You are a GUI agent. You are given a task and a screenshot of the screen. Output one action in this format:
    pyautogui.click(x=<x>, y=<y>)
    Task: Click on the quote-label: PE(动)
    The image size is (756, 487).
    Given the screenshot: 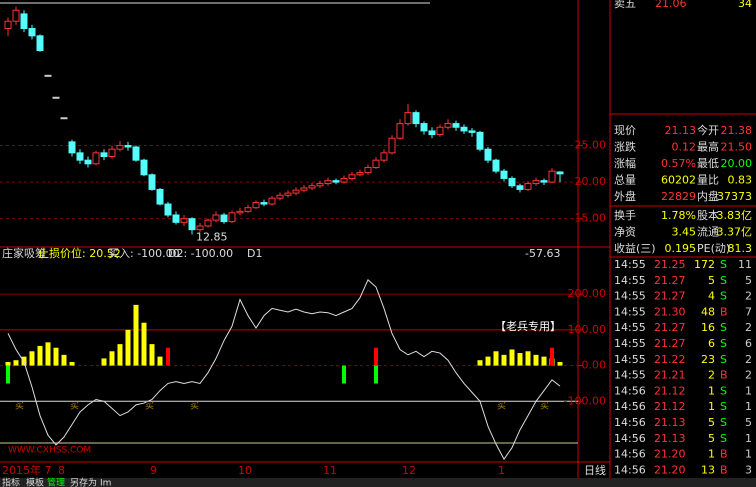 What is the action you would take?
    pyautogui.click(x=713, y=248)
    